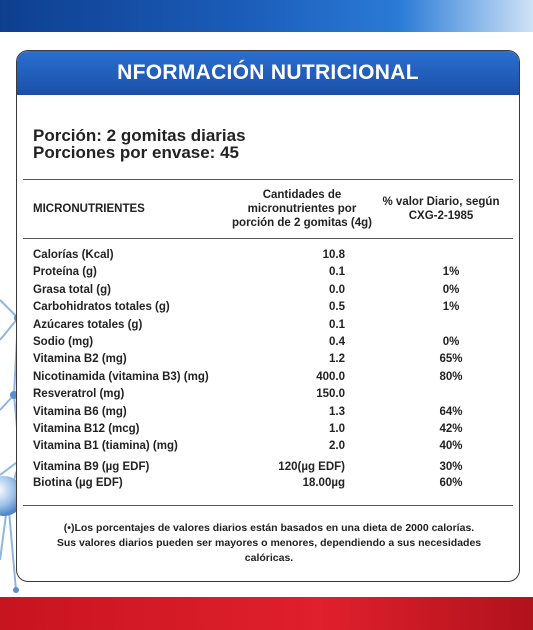 The image size is (533, 630). Describe the element at coordinates (88, 324) in the screenshot. I see `nutrient-name: Azúcares totales (g)` at that location.